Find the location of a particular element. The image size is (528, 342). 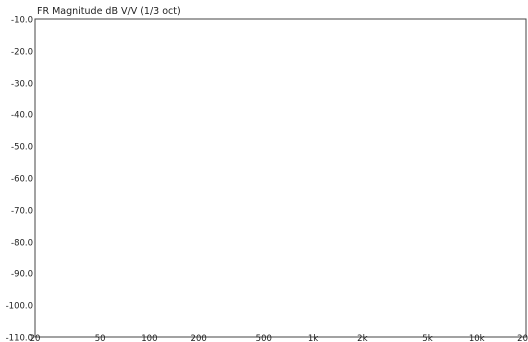

x-tick-label: 10k is located at coordinates (477, 338).